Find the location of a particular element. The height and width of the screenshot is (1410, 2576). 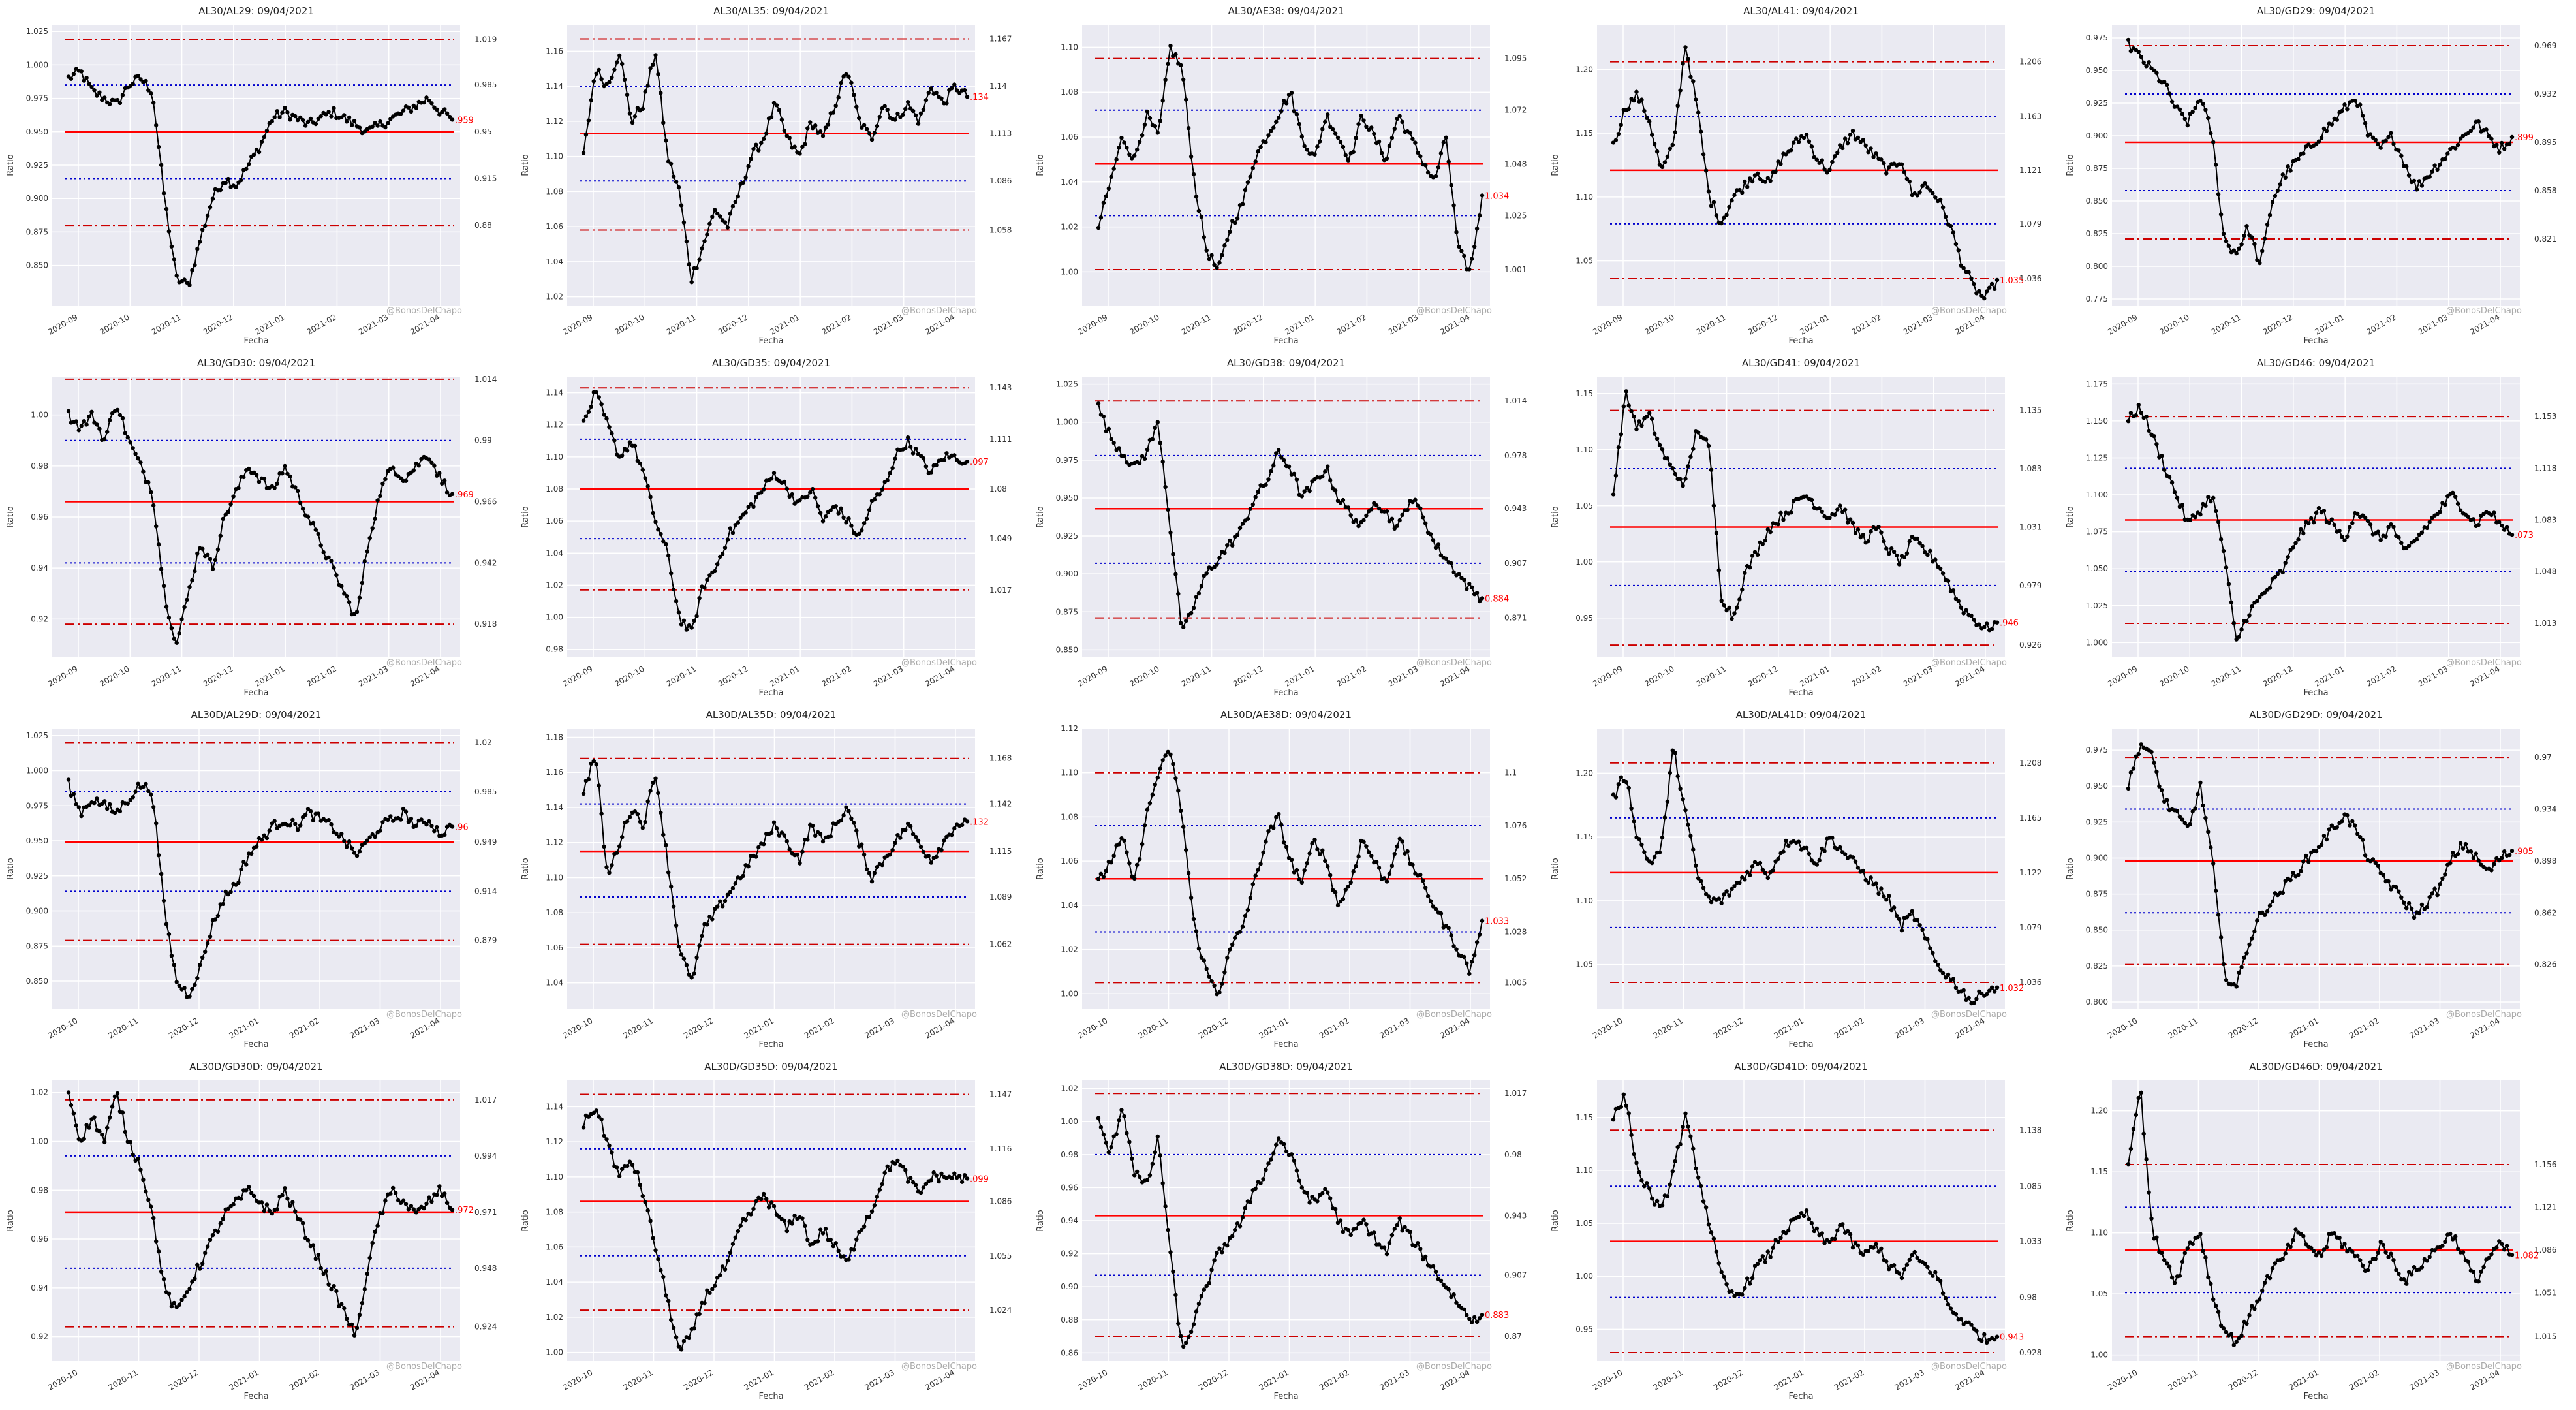

y-tick-label: 1.16 is located at coordinates (554, 50).